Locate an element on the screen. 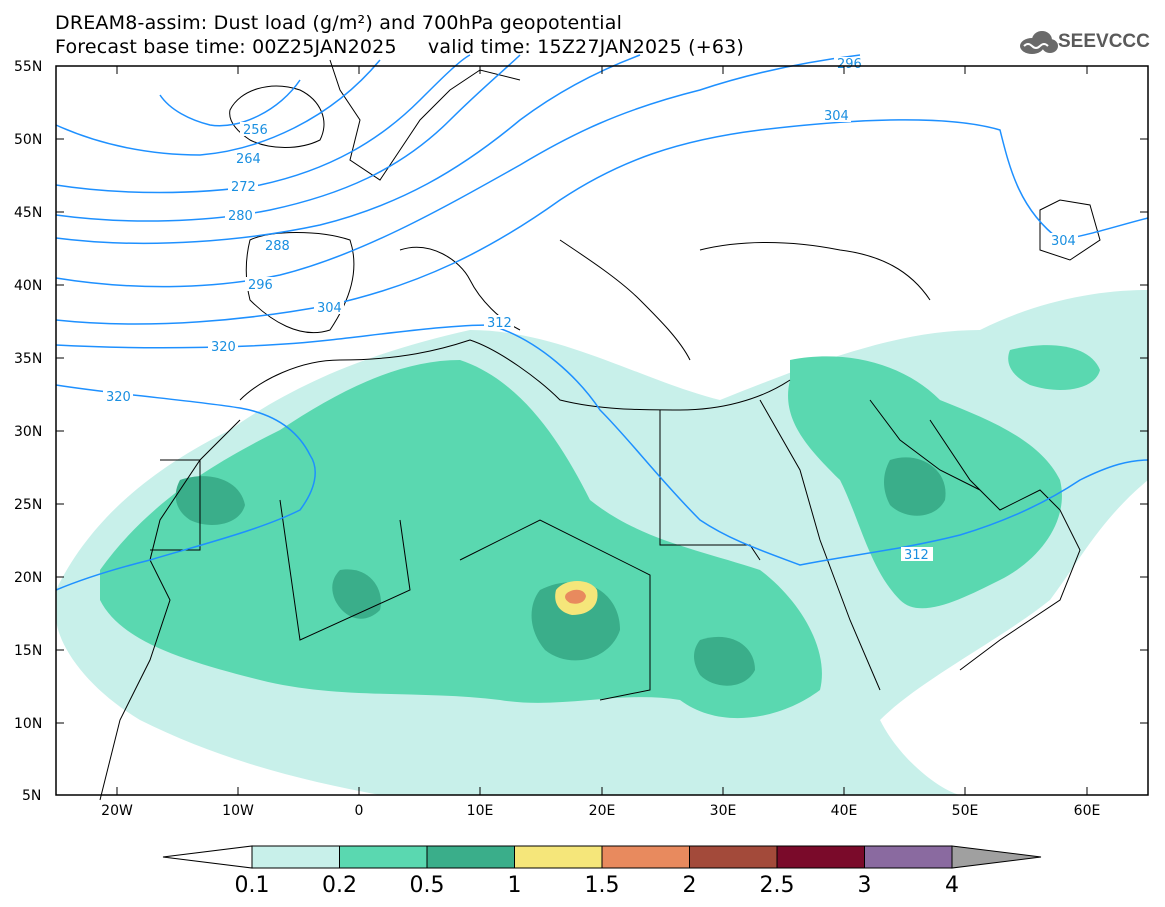 Image resolution: width=1165 pixels, height=907 pixels. contour-label: 264 is located at coordinates (248, 159).